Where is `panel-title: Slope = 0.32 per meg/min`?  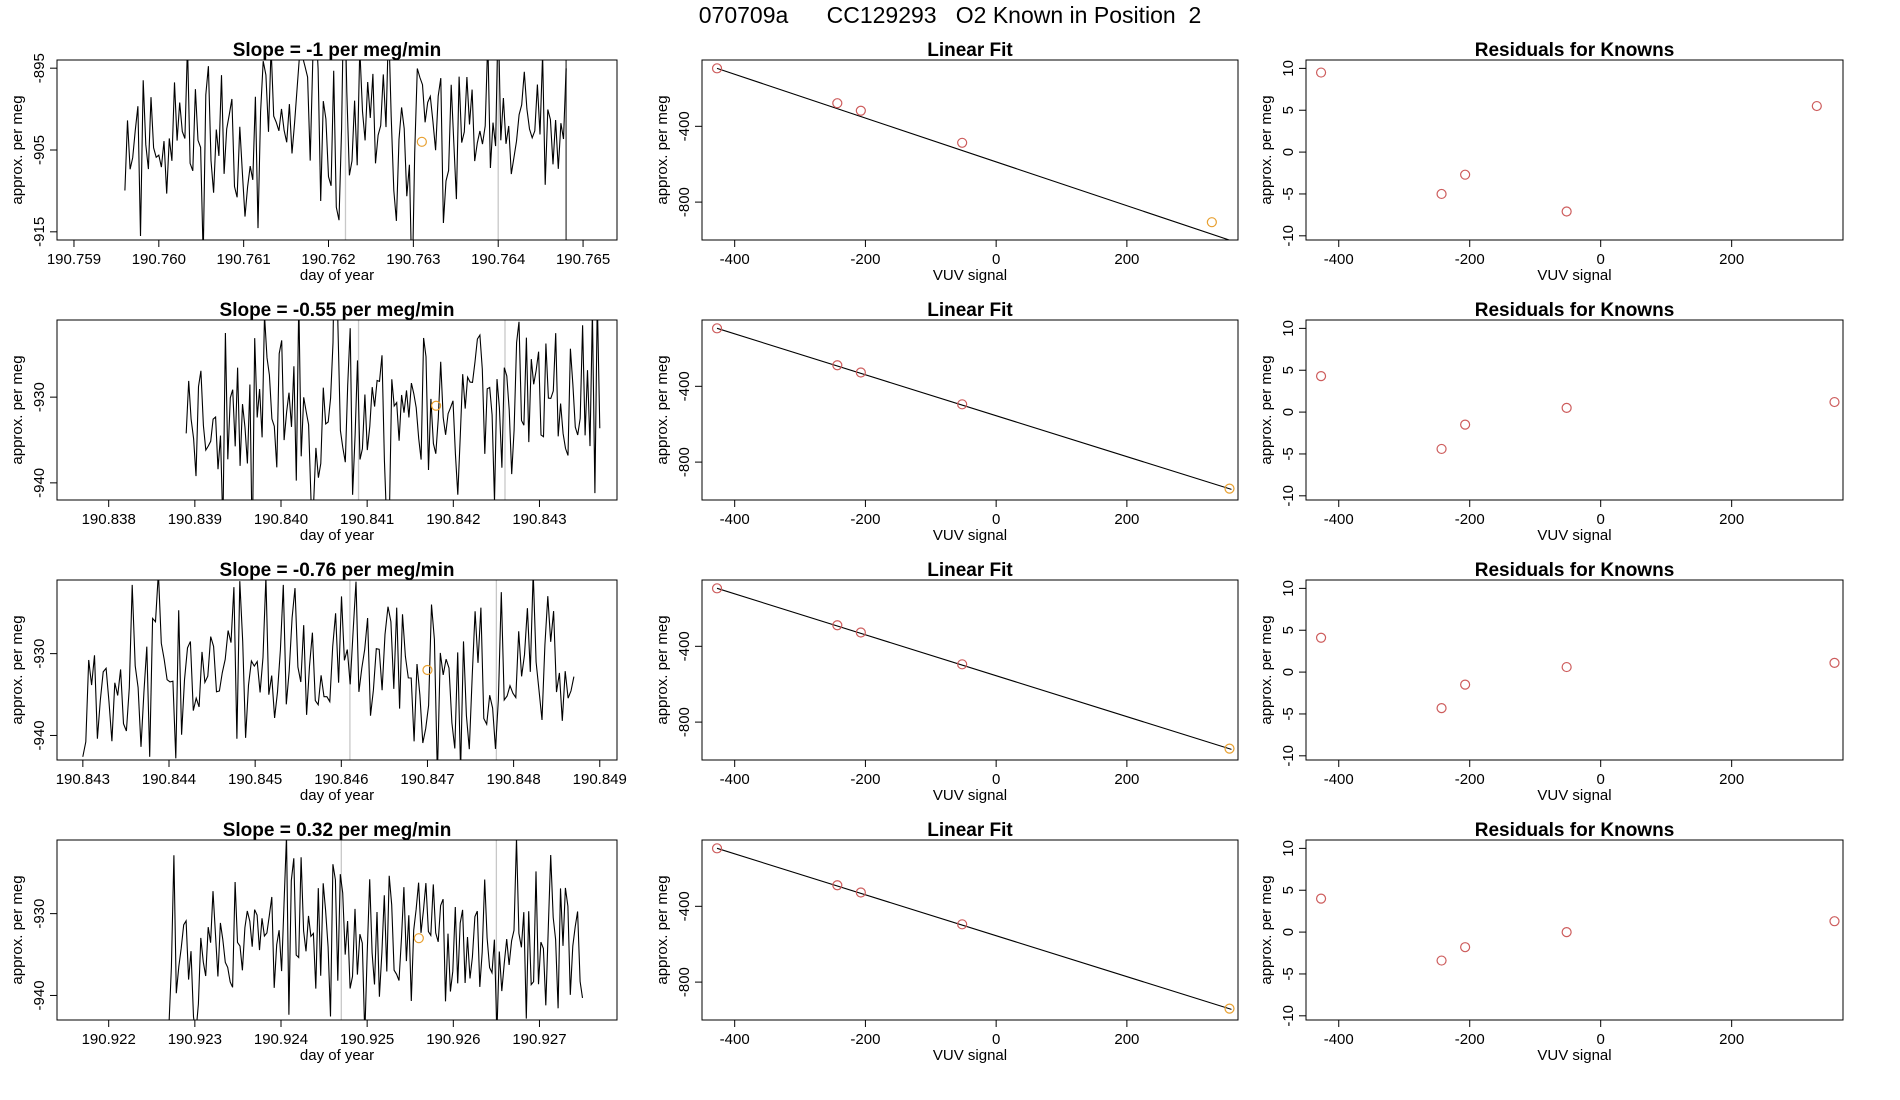 panel-title: Slope = 0.32 per meg/min is located at coordinates (337, 830).